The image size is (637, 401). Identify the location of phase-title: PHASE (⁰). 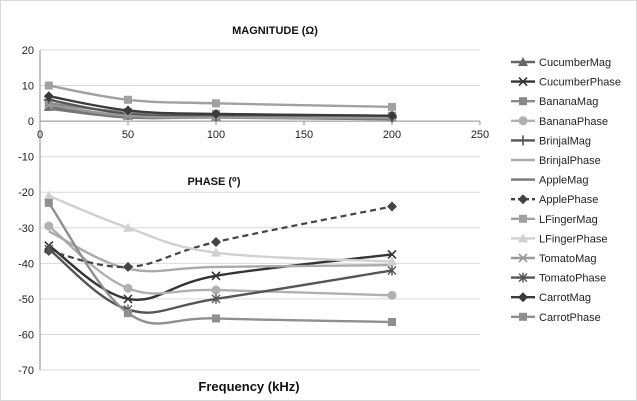
(213, 182).